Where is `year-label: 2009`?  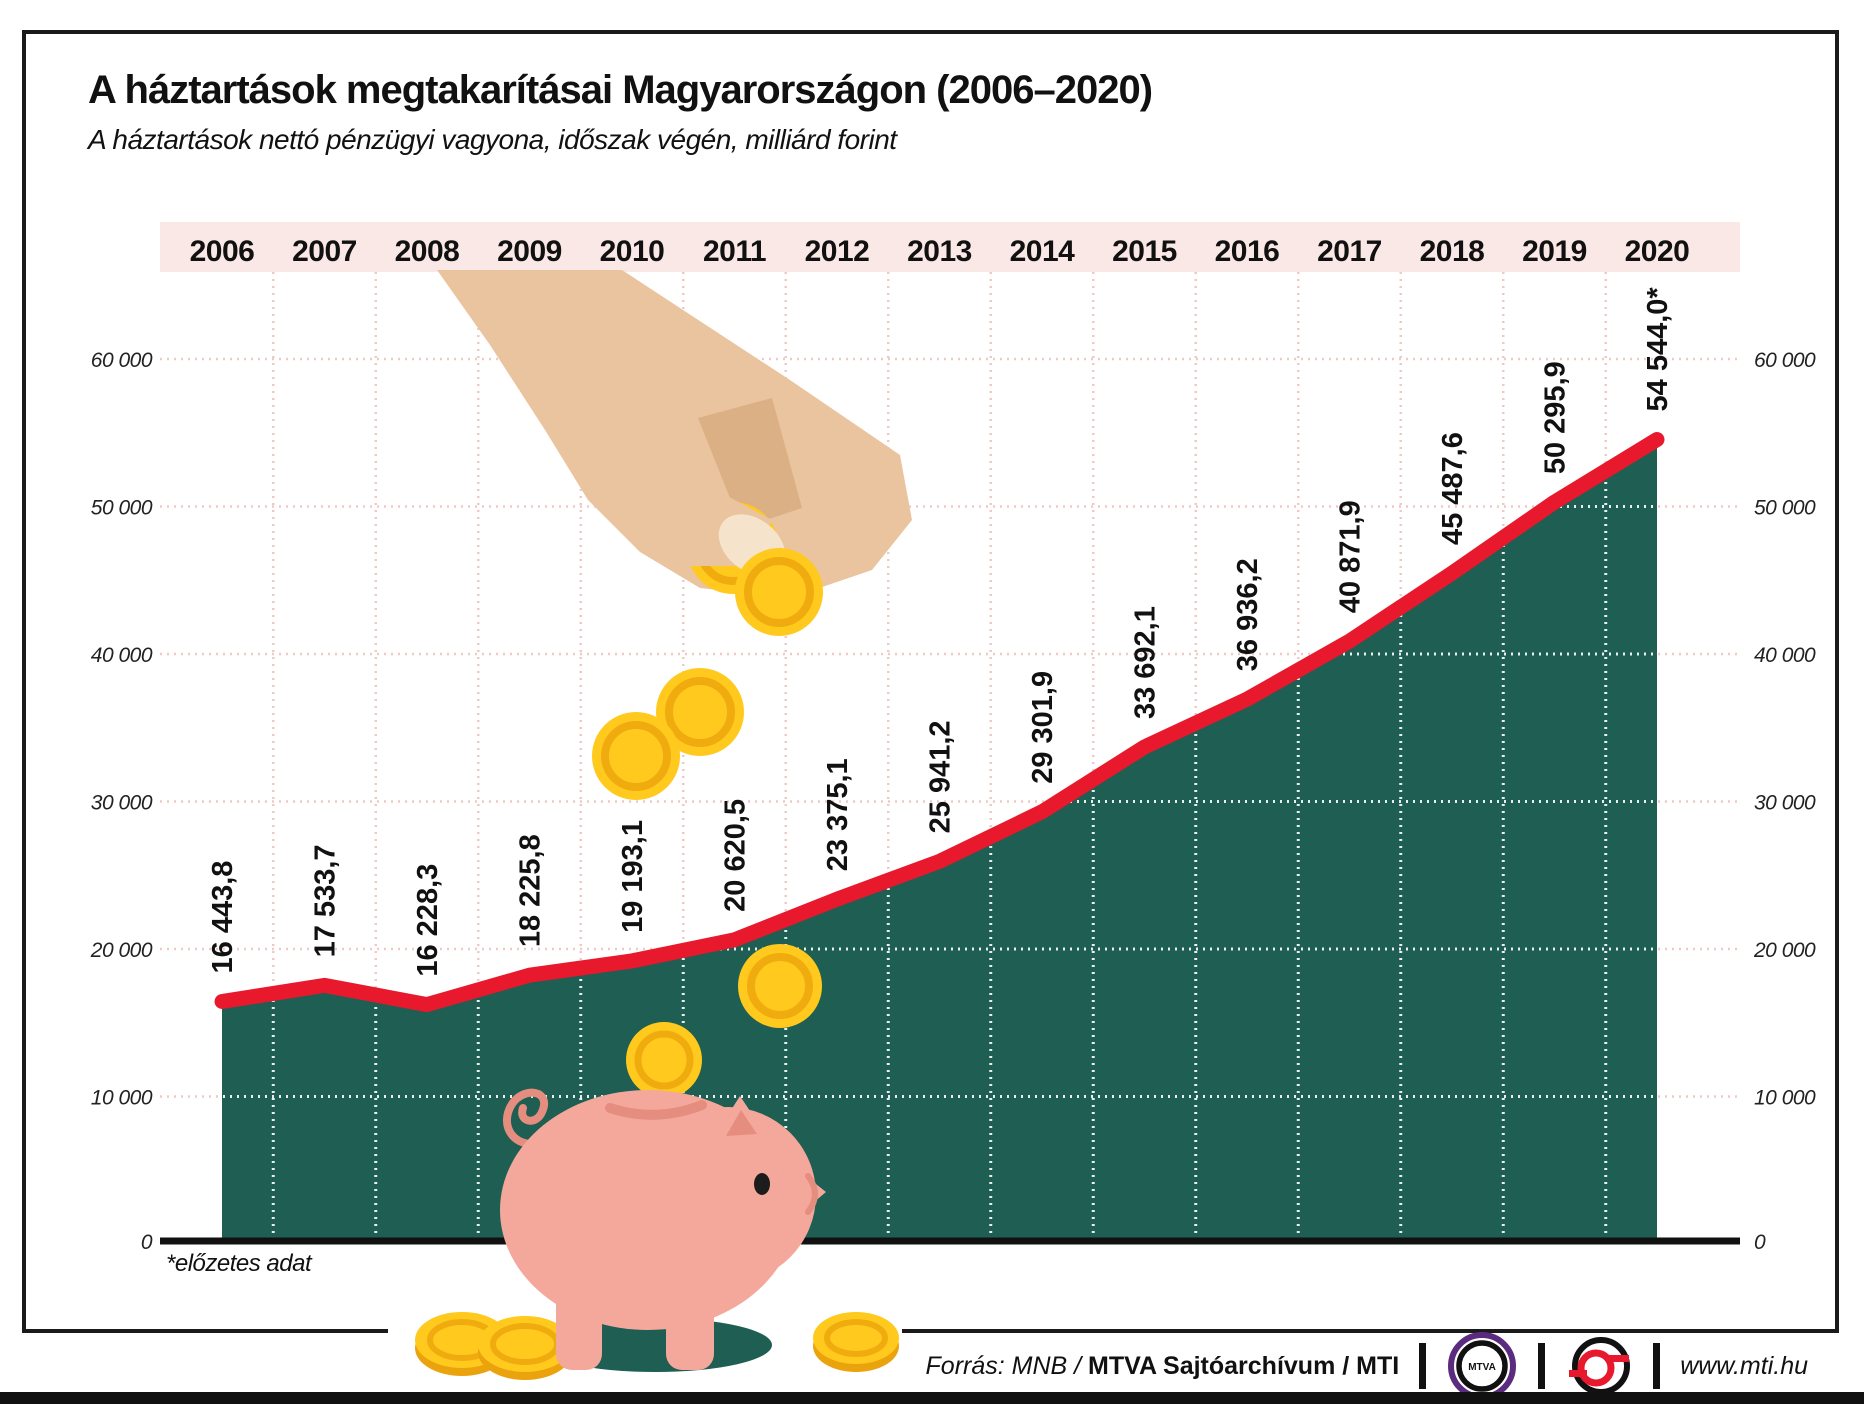
year-label: 2009 is located at coordinates (529, 251).